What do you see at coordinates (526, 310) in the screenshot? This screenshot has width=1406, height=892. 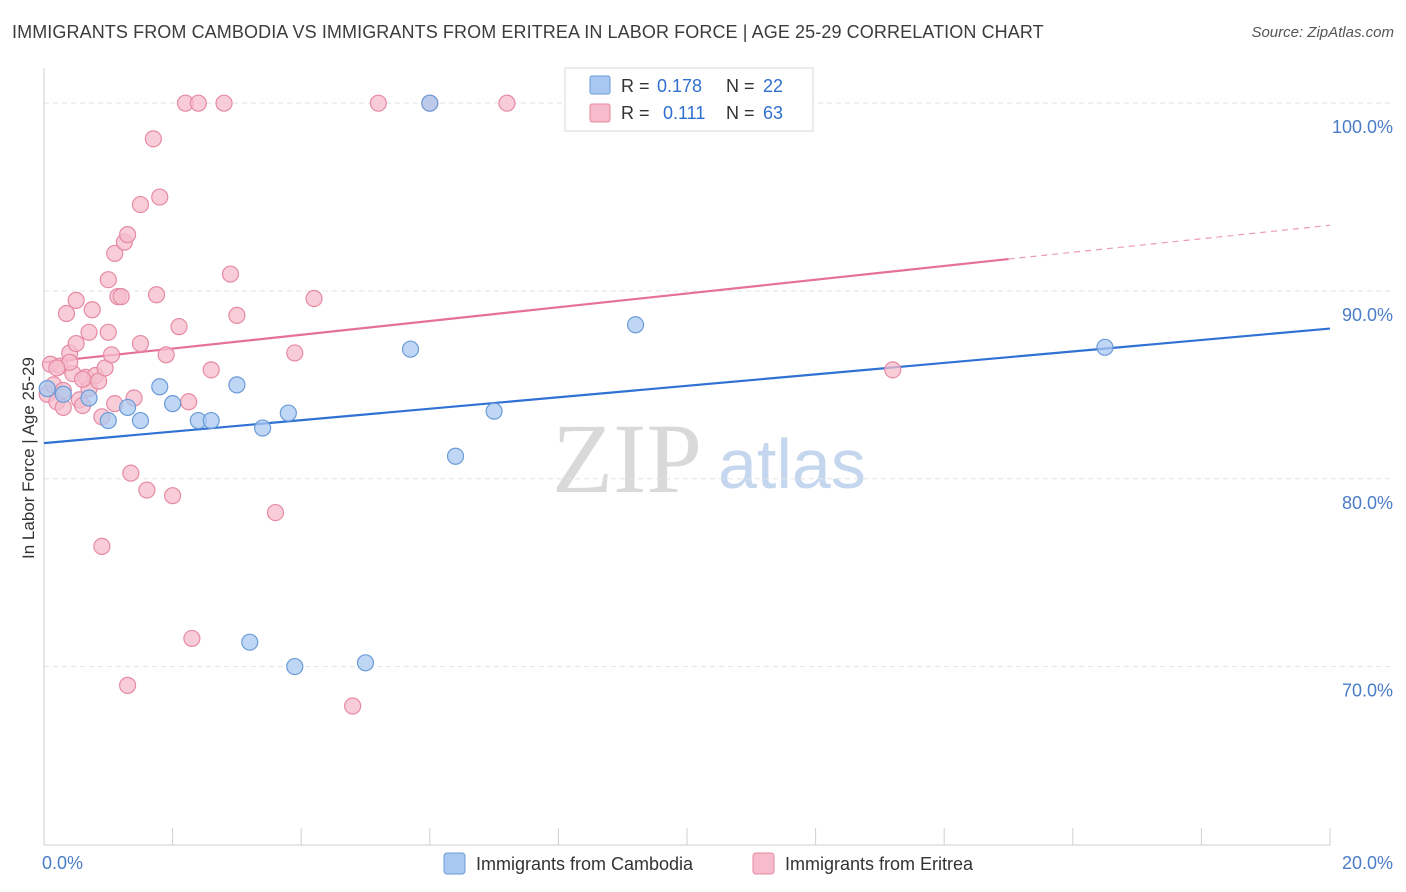 I see `trend-line-eritrea` at bounding box center [526, 310].